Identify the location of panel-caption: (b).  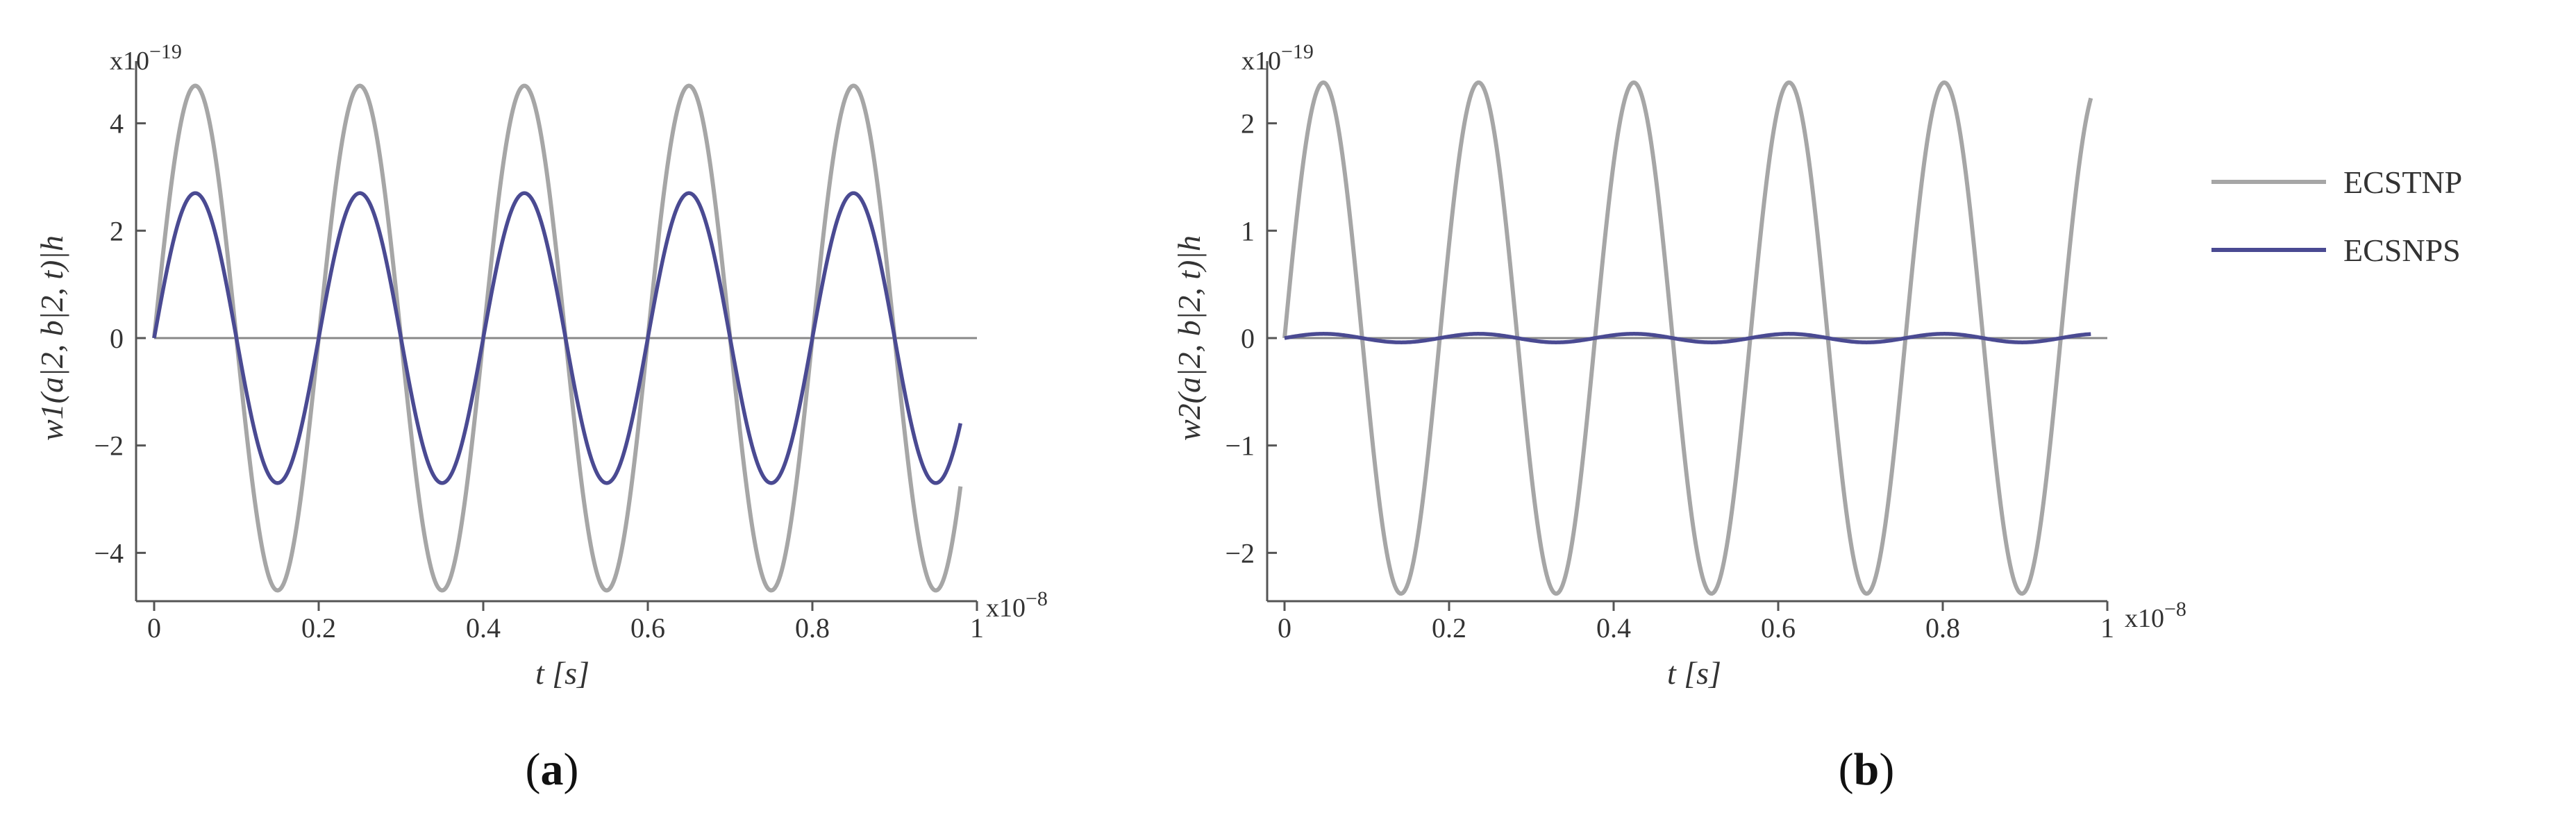
(1867, 769).